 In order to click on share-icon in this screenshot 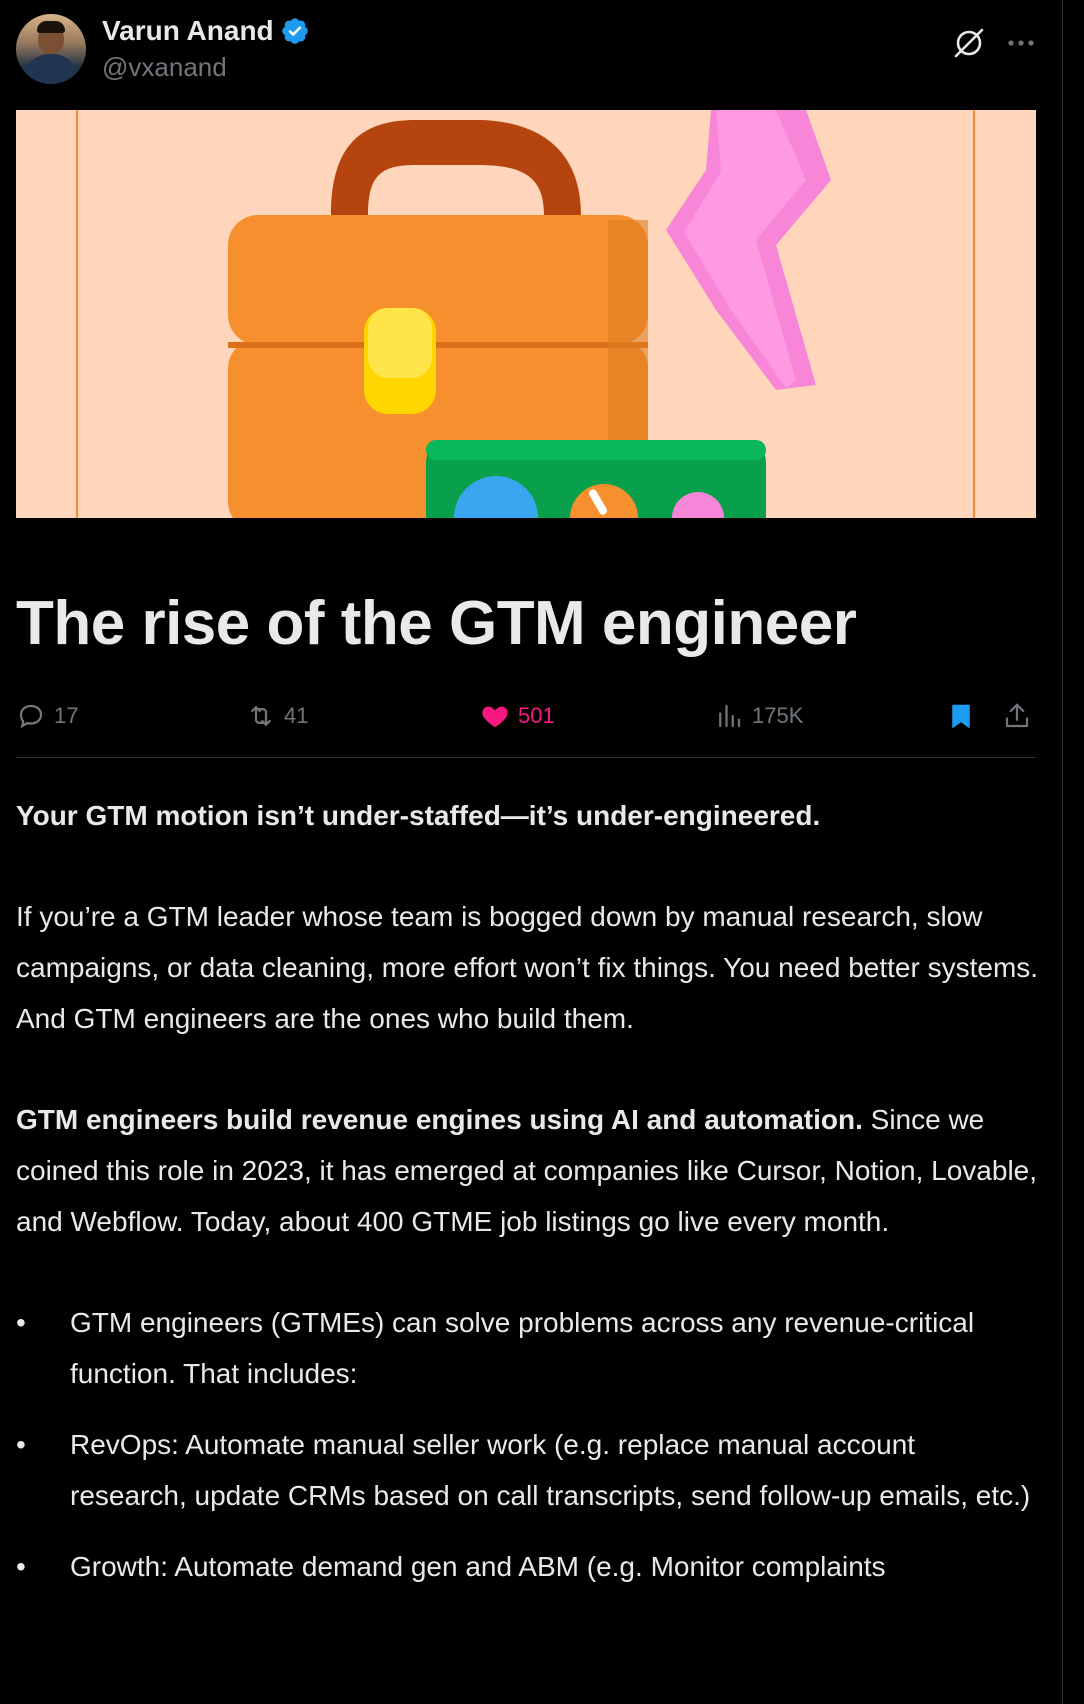, I will do `click(1017, 715)`.